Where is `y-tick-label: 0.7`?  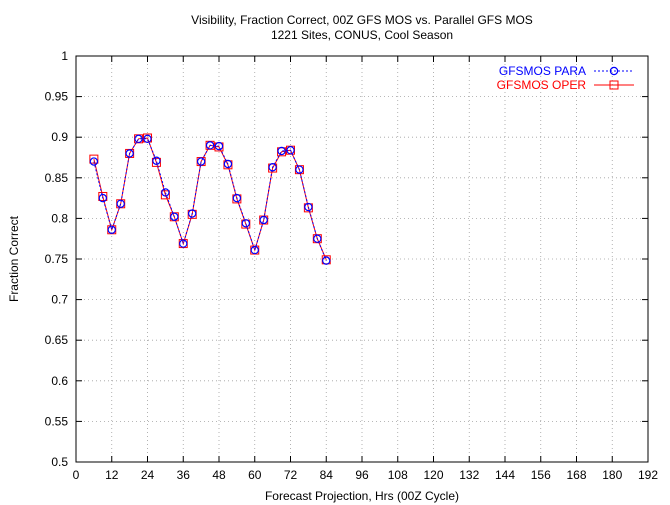
y-tick-label: 0.7 is located at coordinates (59, 300).